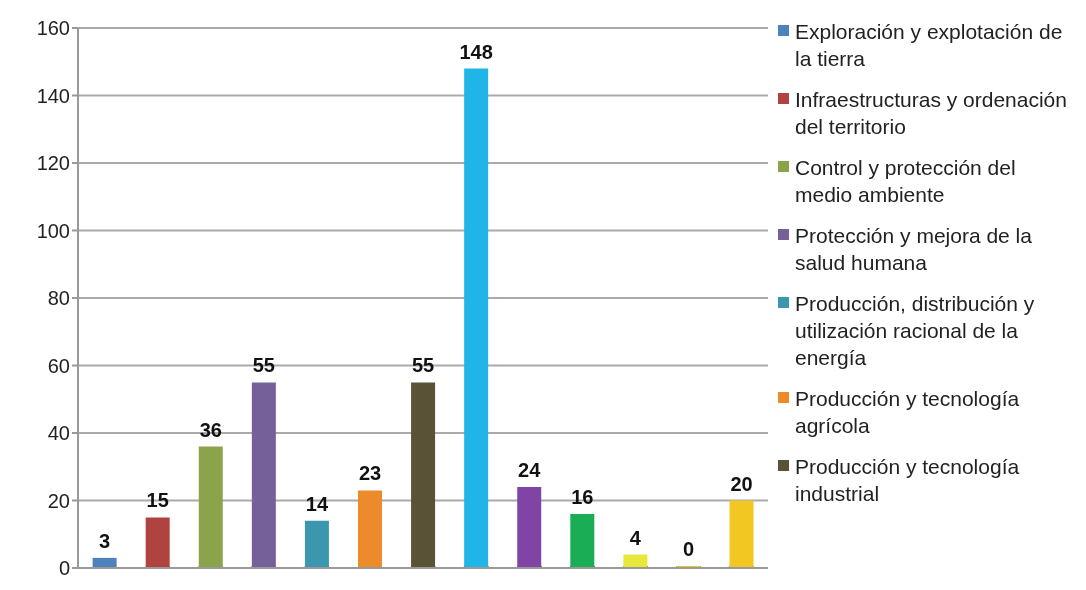  I want to click on legend-label: Producción y tecnología agrícola, so click(908, 412).